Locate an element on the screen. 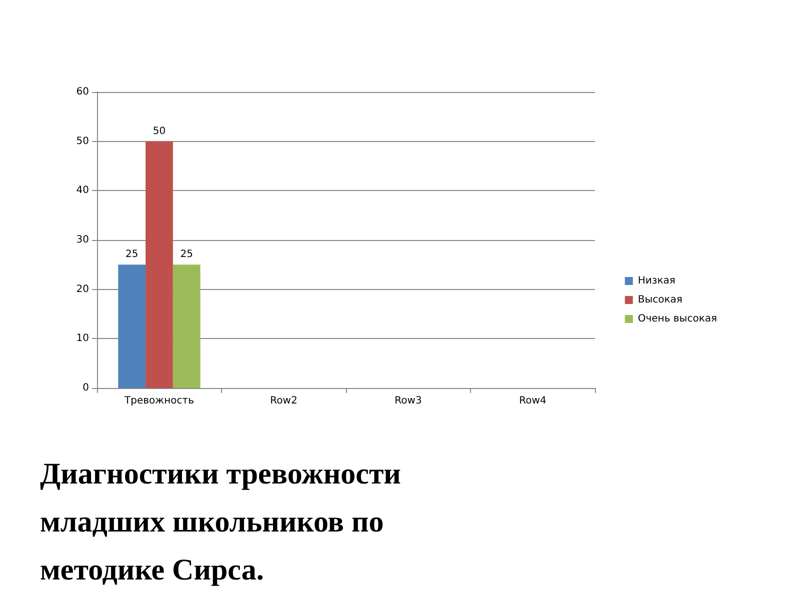 This screenshot has width=800, height=600. y-tick-label: 60 is located at coordinates (82, 92).